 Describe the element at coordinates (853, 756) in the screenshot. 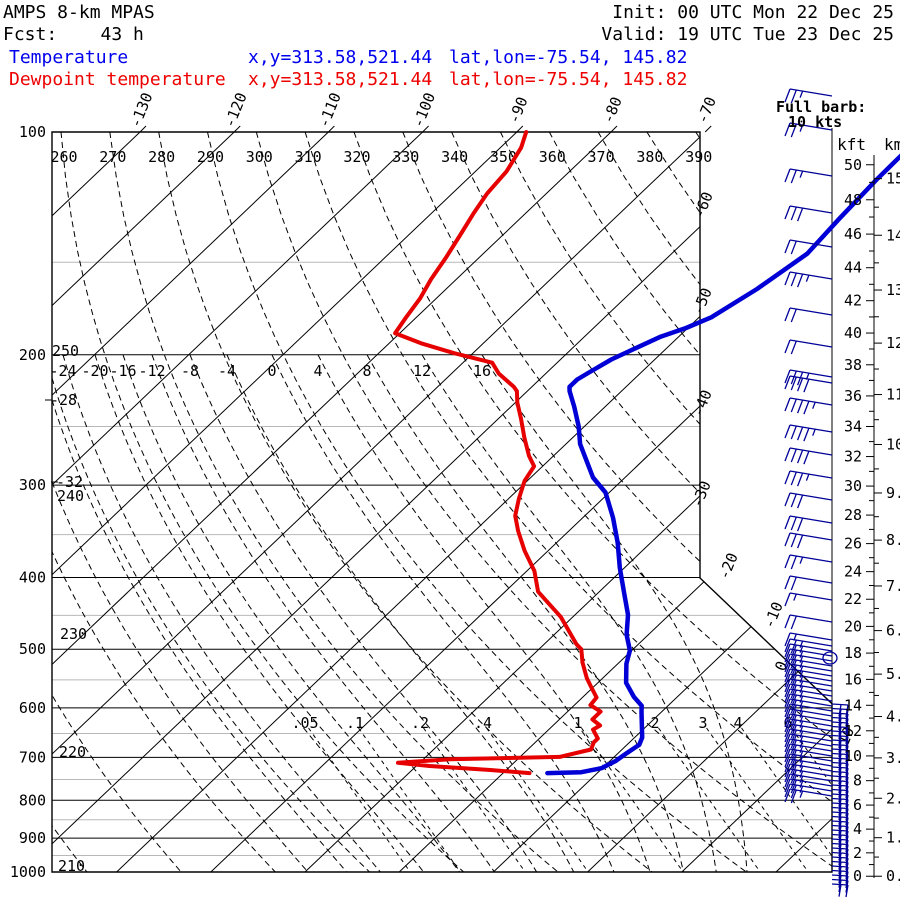

I see `svg-text: 10` at that location.